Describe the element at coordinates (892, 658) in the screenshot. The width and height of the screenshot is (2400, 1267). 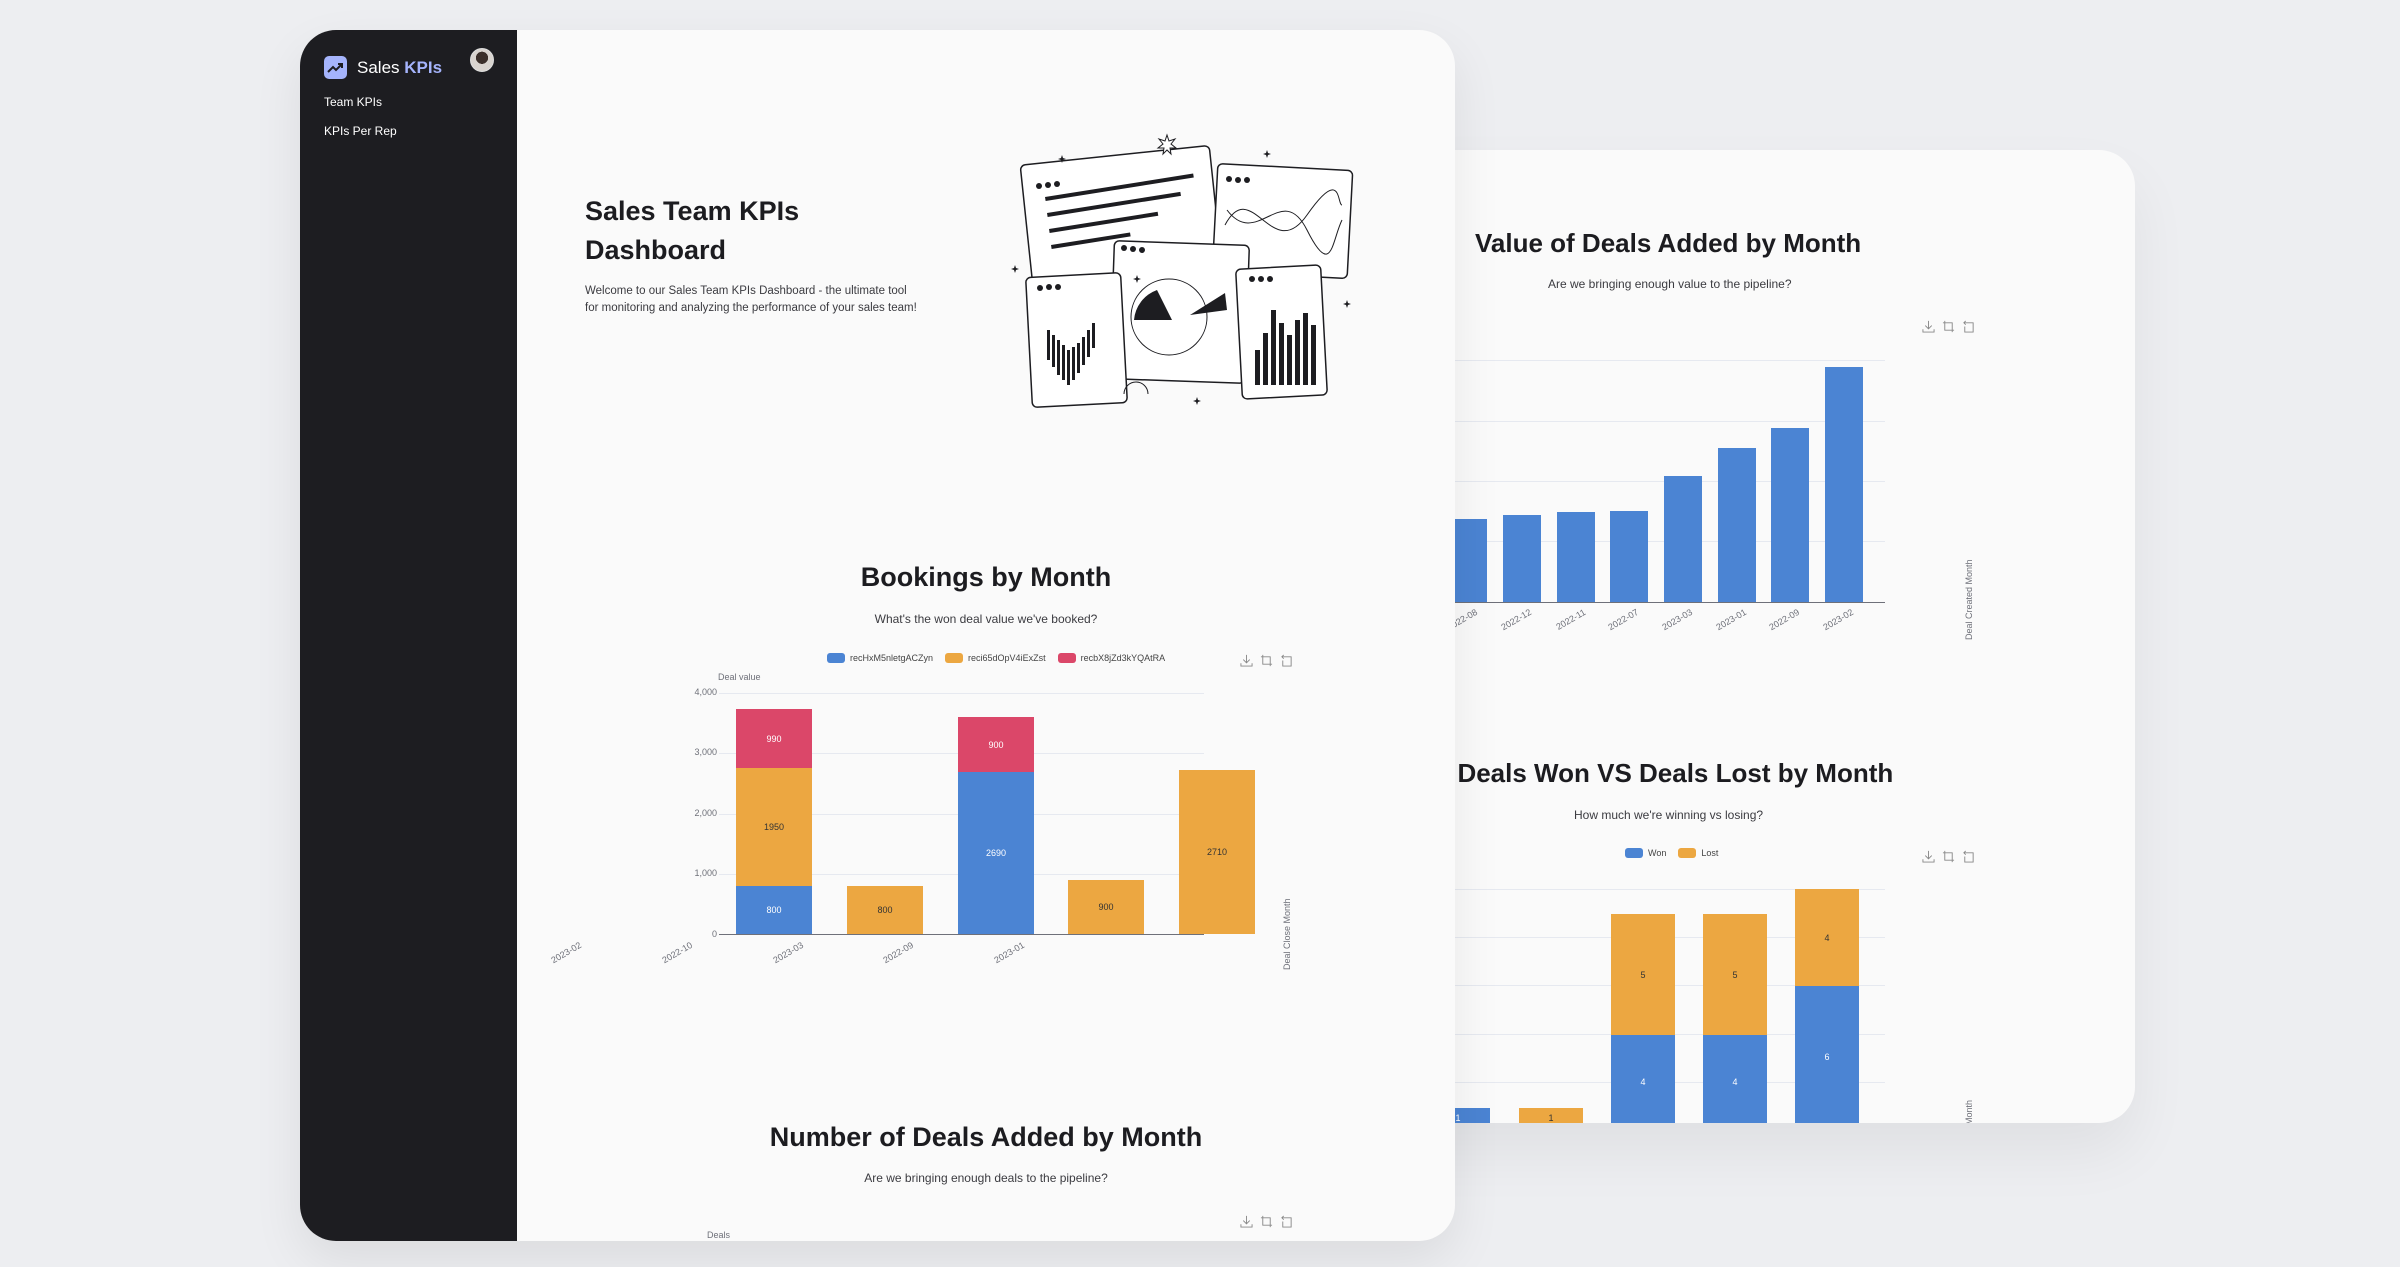
I see `legend-label: recHxM5nletgACZyn` at that location.